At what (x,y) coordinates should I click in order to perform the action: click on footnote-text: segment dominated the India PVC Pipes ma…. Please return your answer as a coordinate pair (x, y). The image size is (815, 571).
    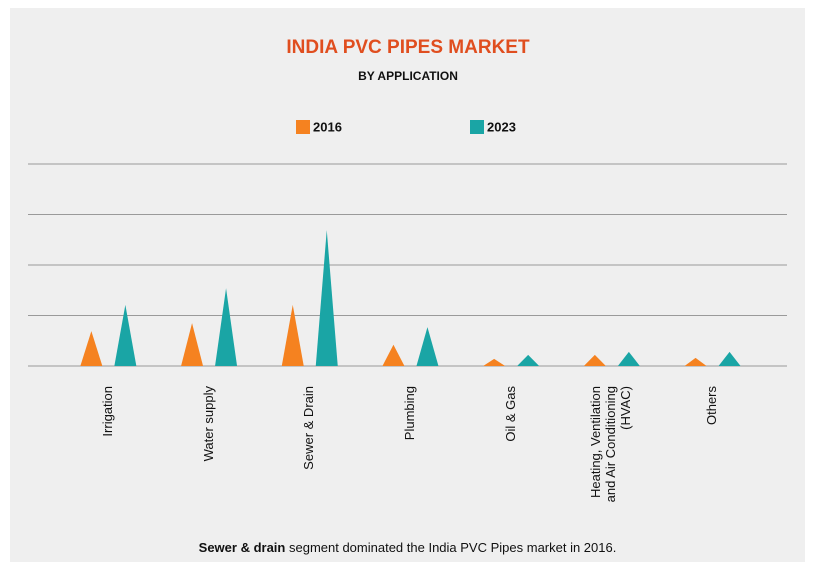
    Looking at the image, I should click on (452, 547).